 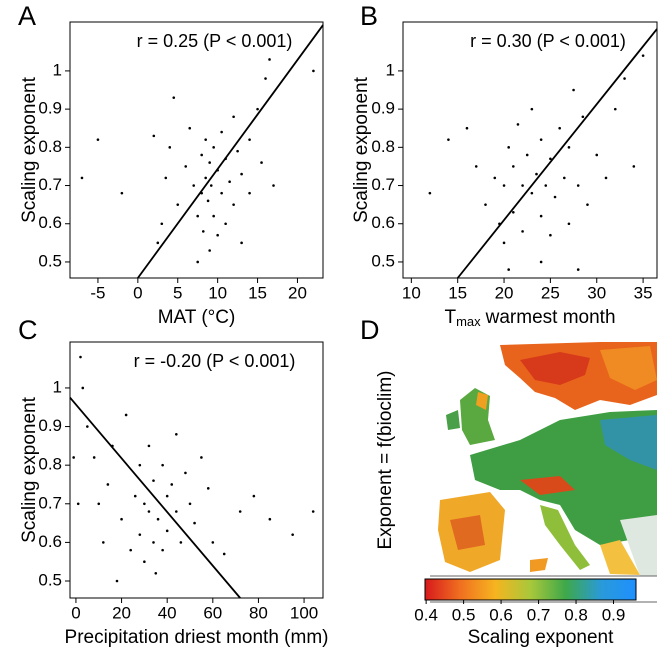 What do you see at coordinates (426, 614) in the screenshot?
I see `colorbar-tick-label: 0.4` at bounding box center [426, 614].